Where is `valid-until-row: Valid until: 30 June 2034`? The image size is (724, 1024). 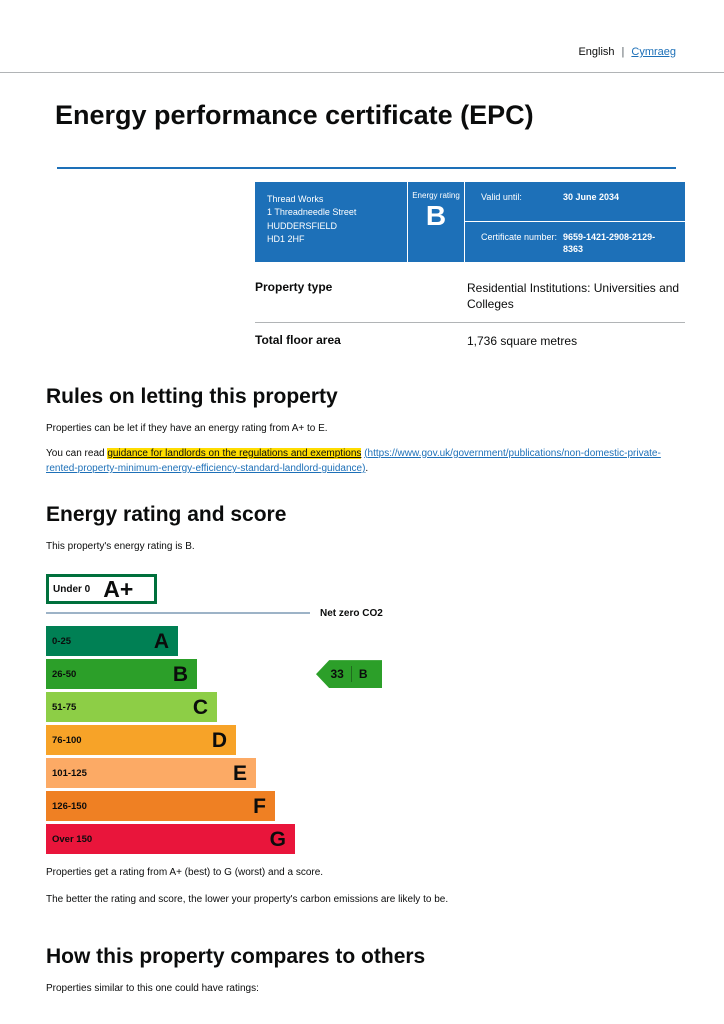
valid-until-row: Valid until: 30 June 2034 is located at coordinates (575, 201).